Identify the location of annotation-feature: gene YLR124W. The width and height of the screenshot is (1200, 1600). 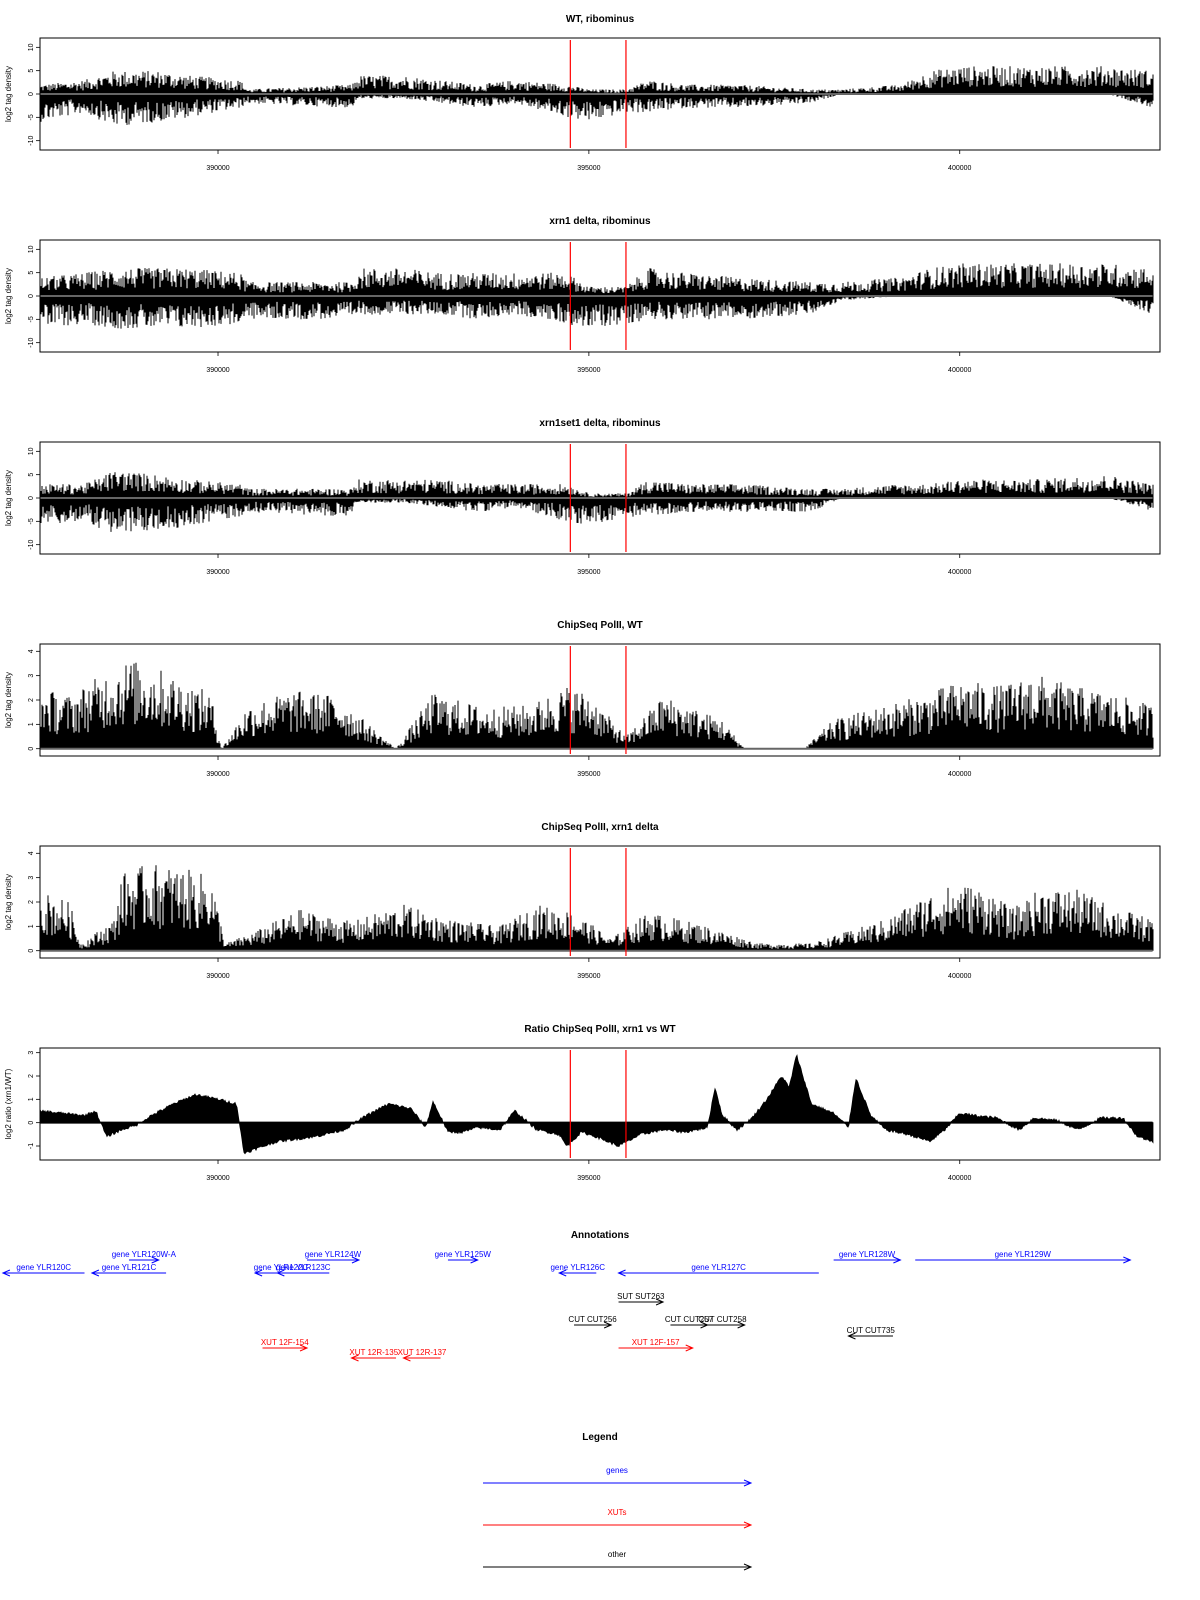
(333, 1257).